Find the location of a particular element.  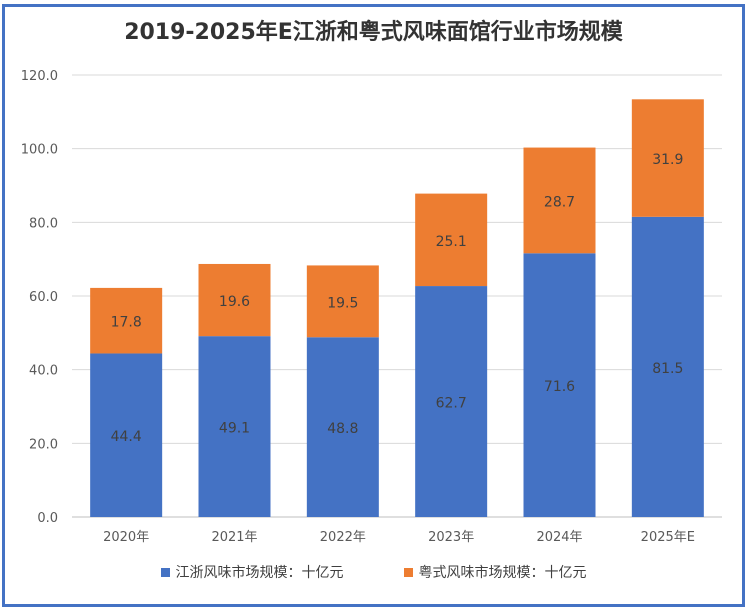

data-label: 71.6 is located at coordinates (559, 387).